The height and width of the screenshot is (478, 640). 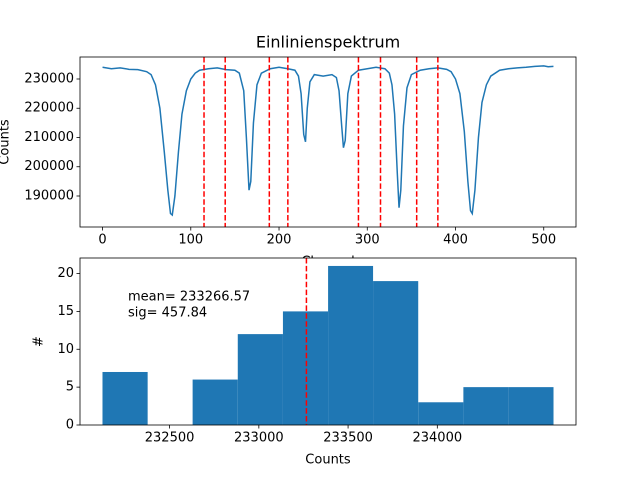 What do you see at coordinates (543, 240) in the screenshot?
I see `x-tick-label: 500` at bounding box center [543, 240].